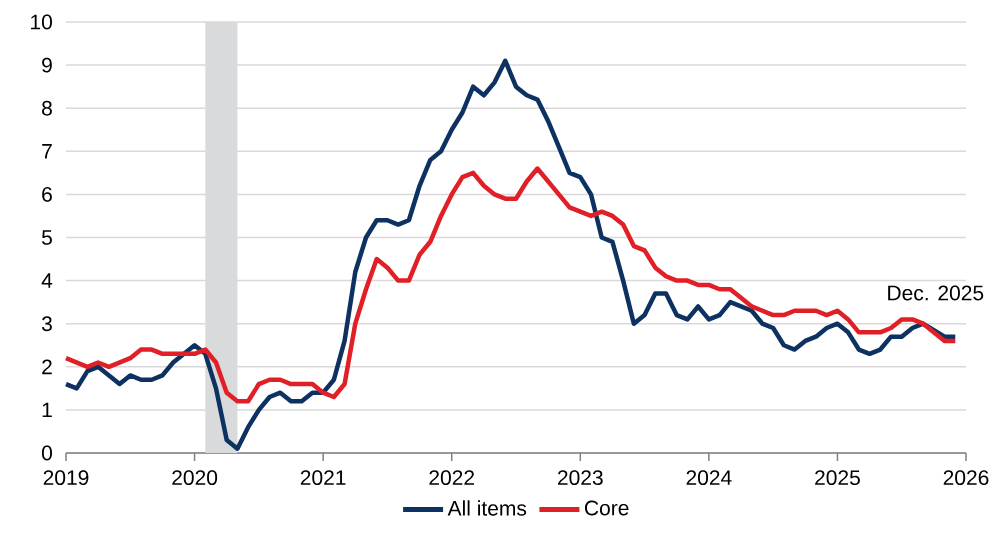 The width and height of the screenshot is (1005, 535). What do you see at coordinates (47, 410) in the screenshot?
I see `y-tick-label: 1` at bounding box center [47, 410].